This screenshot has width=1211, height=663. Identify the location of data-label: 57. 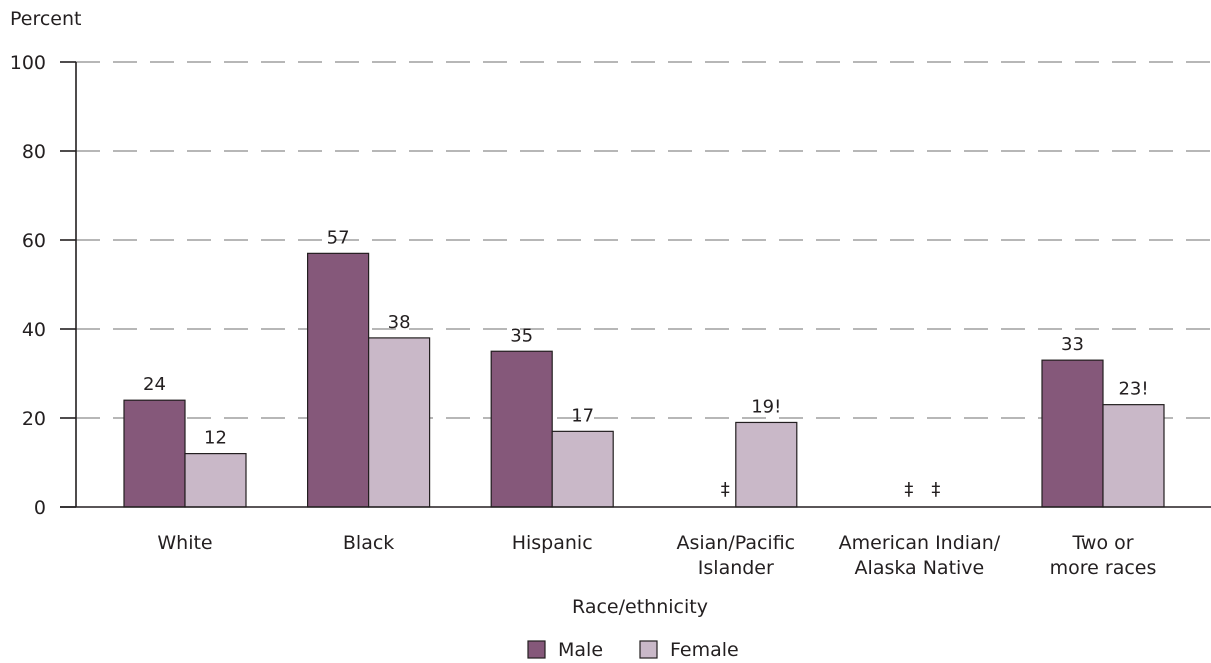
(338, 237).